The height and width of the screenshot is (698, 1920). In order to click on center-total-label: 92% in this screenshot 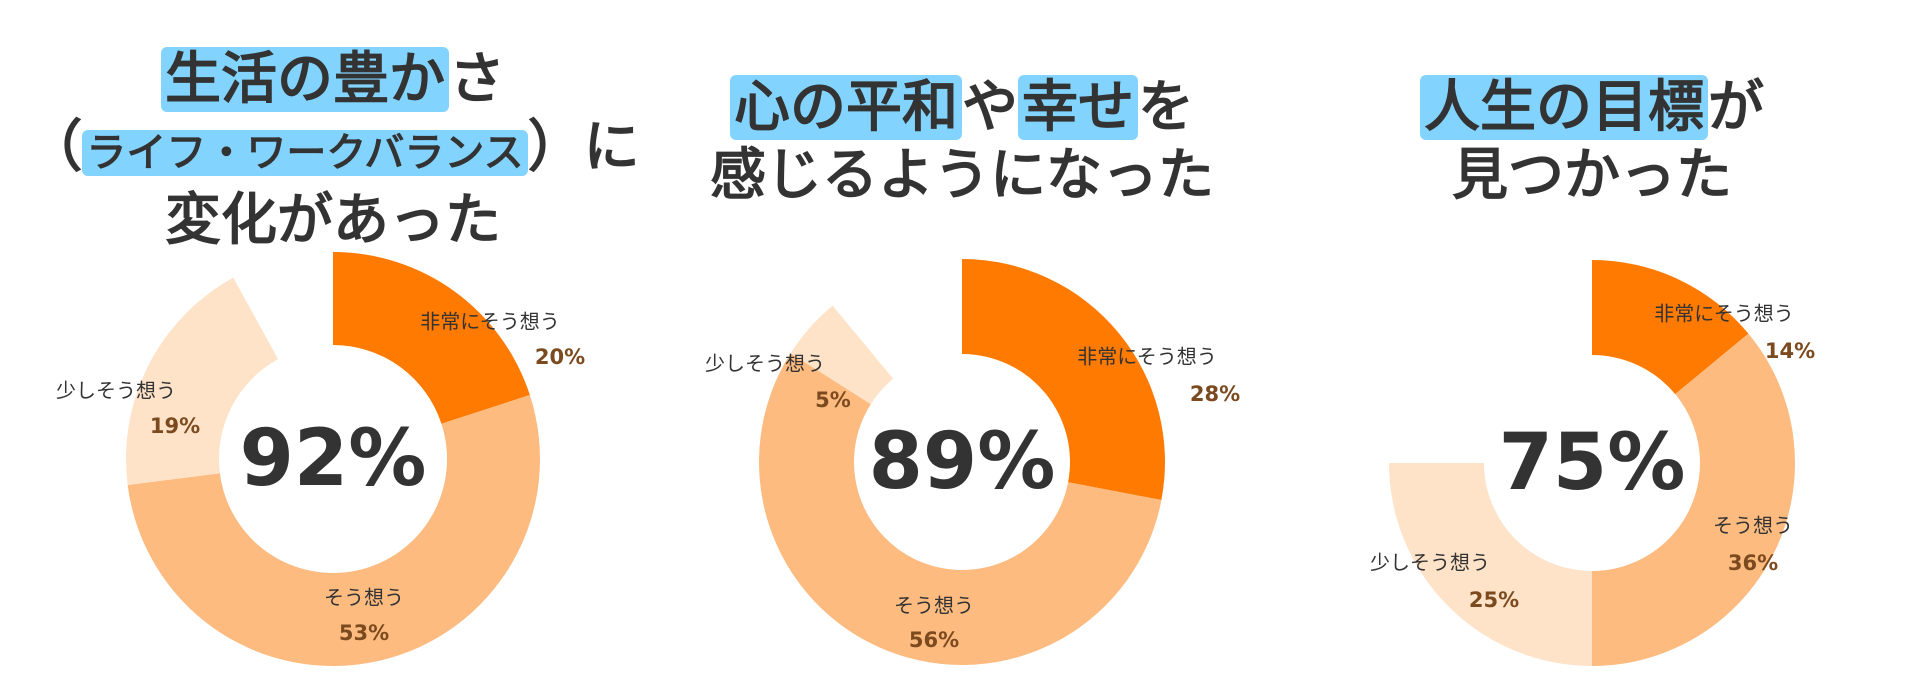, I will do `click(333, 459)`.